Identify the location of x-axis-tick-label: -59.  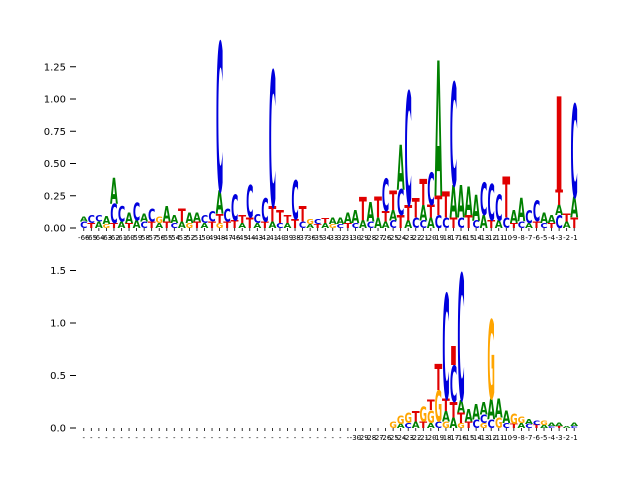
(136, 238).